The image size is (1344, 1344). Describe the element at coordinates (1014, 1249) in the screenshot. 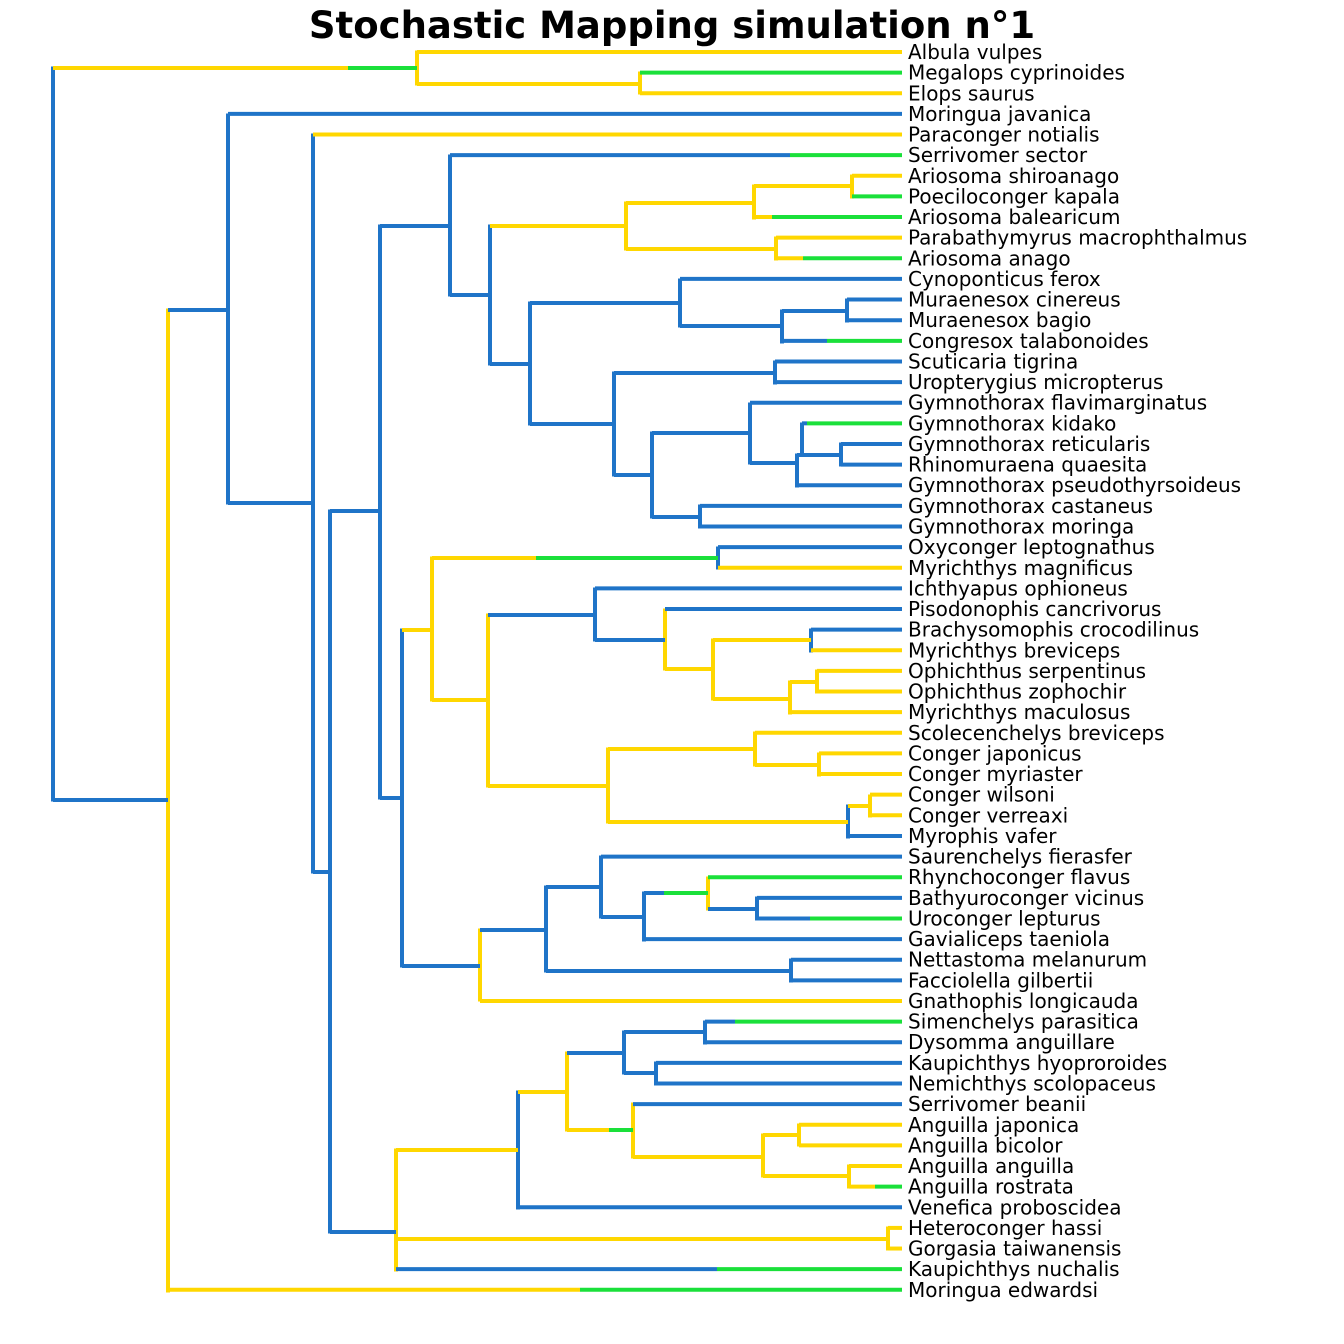

I see `tip-label: Gorgasia taiwanensis` at that location.